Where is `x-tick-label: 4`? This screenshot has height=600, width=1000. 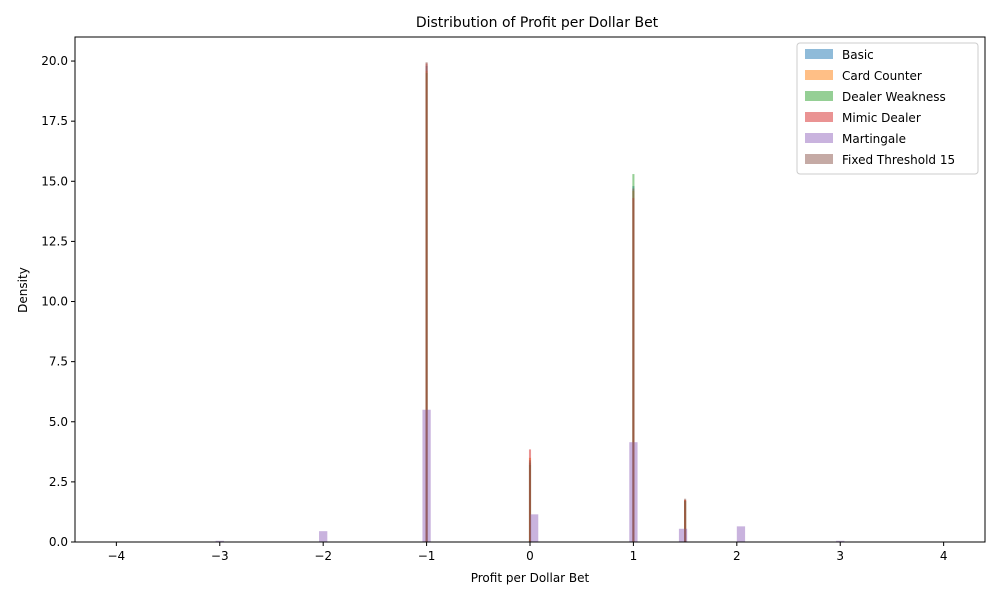 x-tick-label: 4 is located at coordinates (944, 556).